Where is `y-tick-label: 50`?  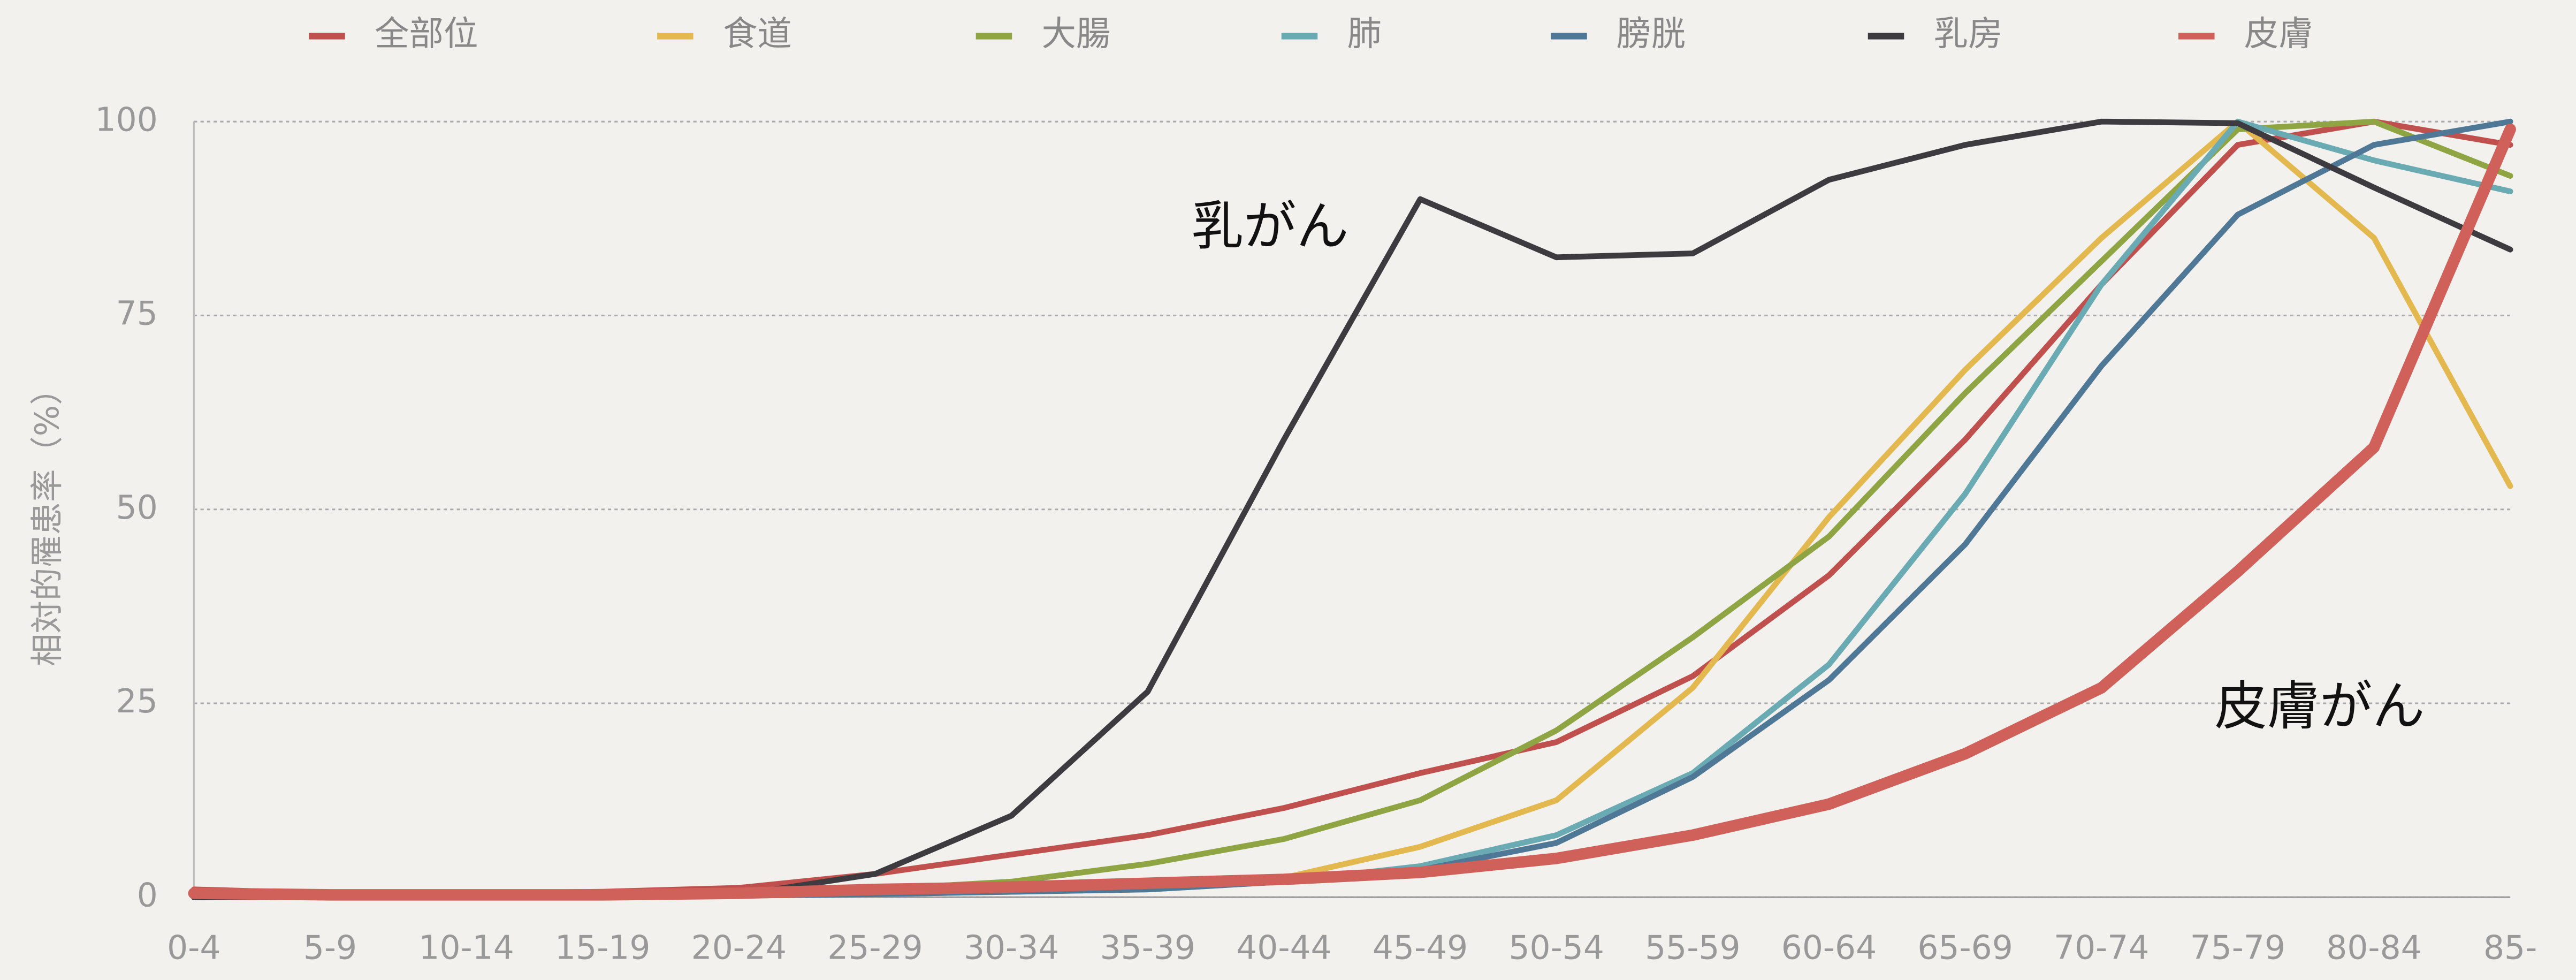 y-tick-label: 50 is located at coordinates (137, 508).